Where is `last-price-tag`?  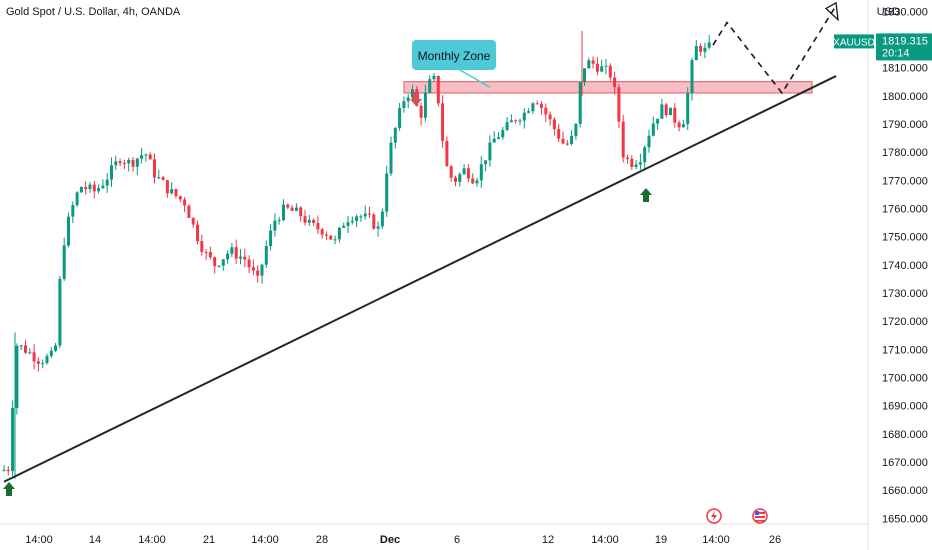 last-price-tag is located at coordinates (904, 47).